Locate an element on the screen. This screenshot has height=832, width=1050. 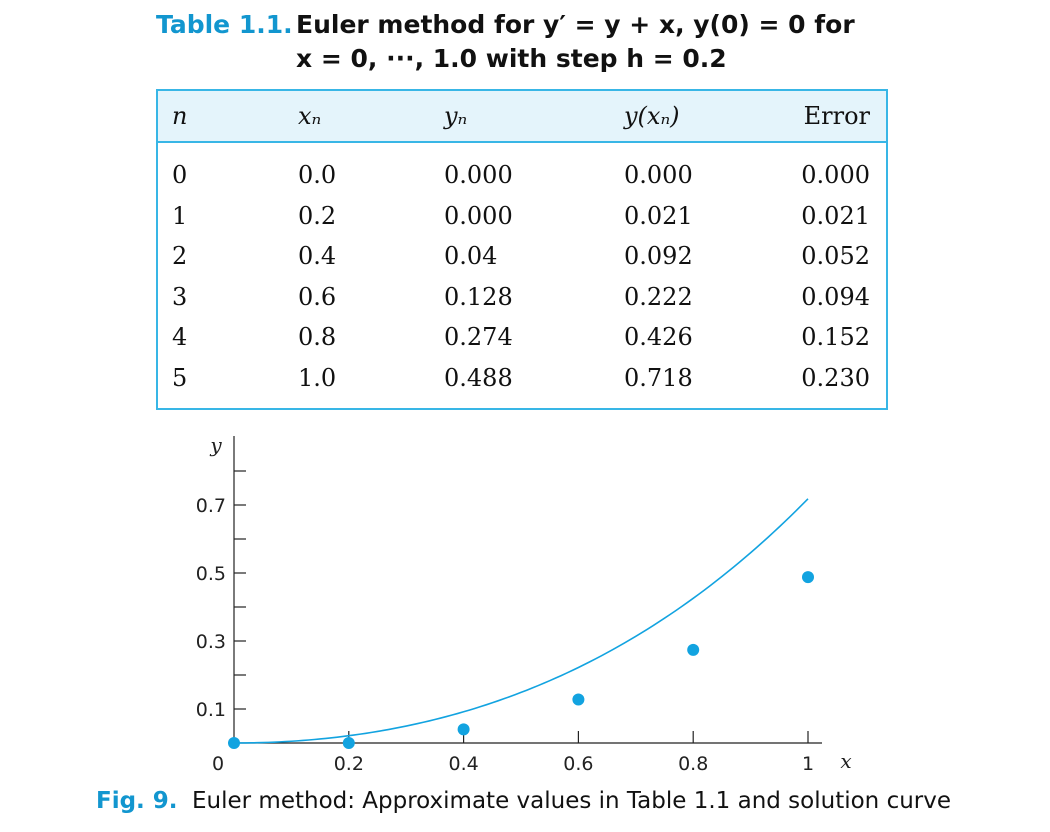
cell-n: 0 is located at coordinates (180, 175).